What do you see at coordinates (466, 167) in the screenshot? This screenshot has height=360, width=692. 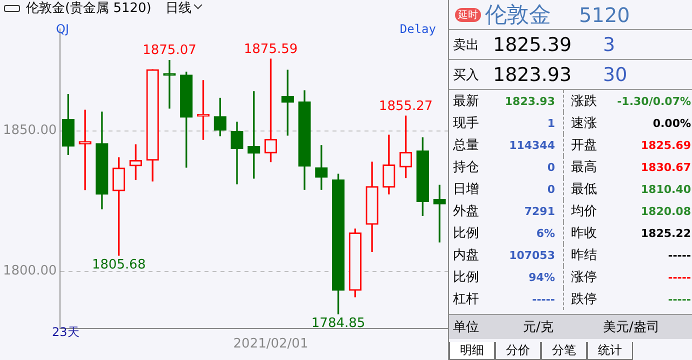 I see `text: 持仓` at bounding box center [466, 167].